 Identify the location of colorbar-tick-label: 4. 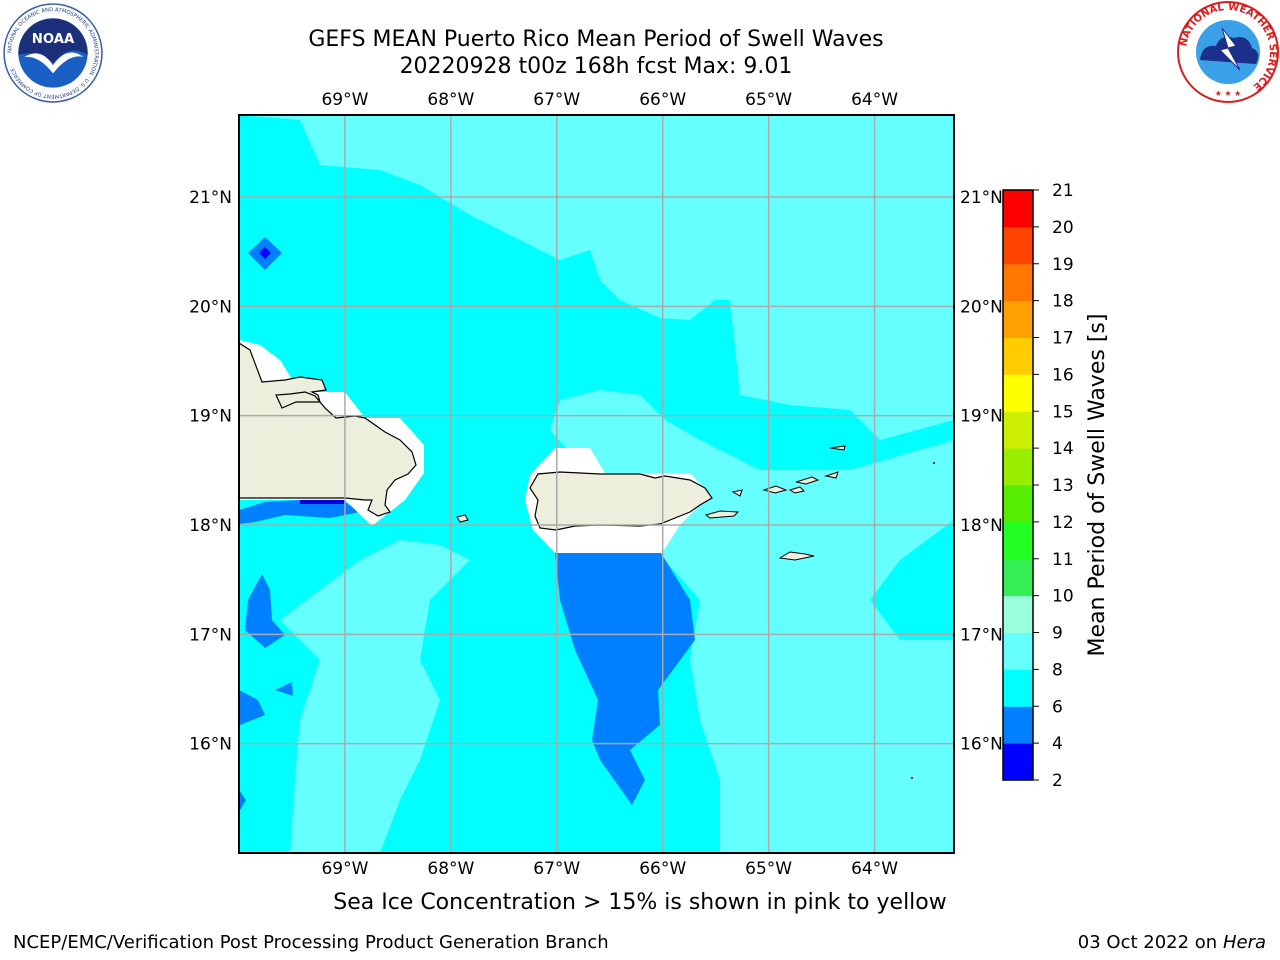
(1057, 744).